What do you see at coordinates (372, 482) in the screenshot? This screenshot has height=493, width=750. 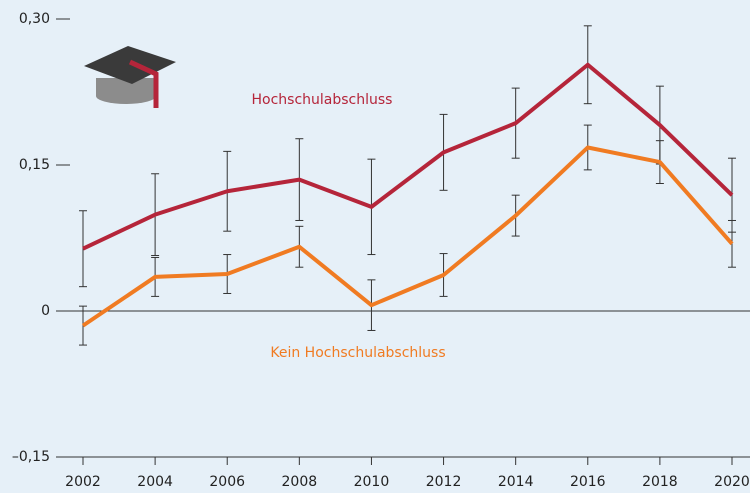 I see `x-tick-label: 2010` at bounding box center [372, 482].